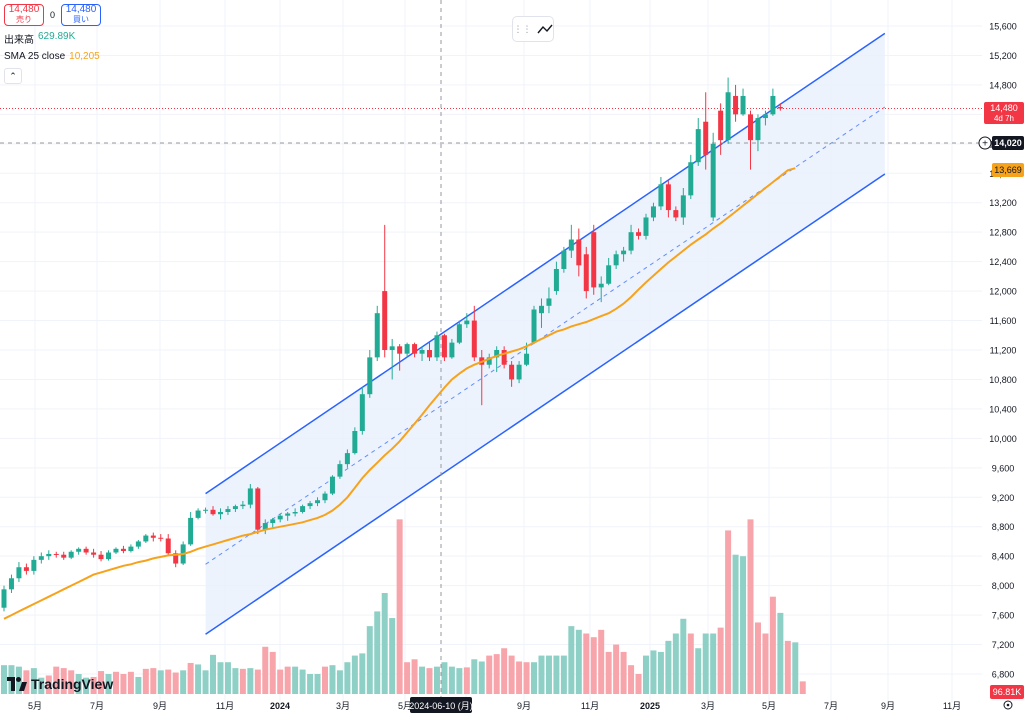  I want to click on volume-legend: 出来高 629.89K, so click(52, 38).